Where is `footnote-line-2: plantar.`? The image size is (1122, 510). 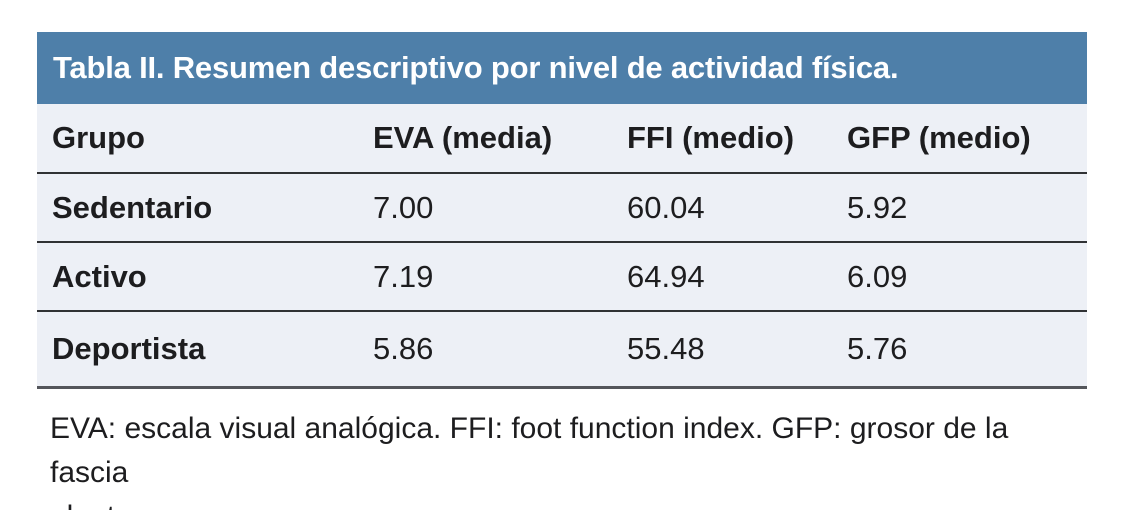
footnote-line-2: plantar. is located at coordinates (570, 502).